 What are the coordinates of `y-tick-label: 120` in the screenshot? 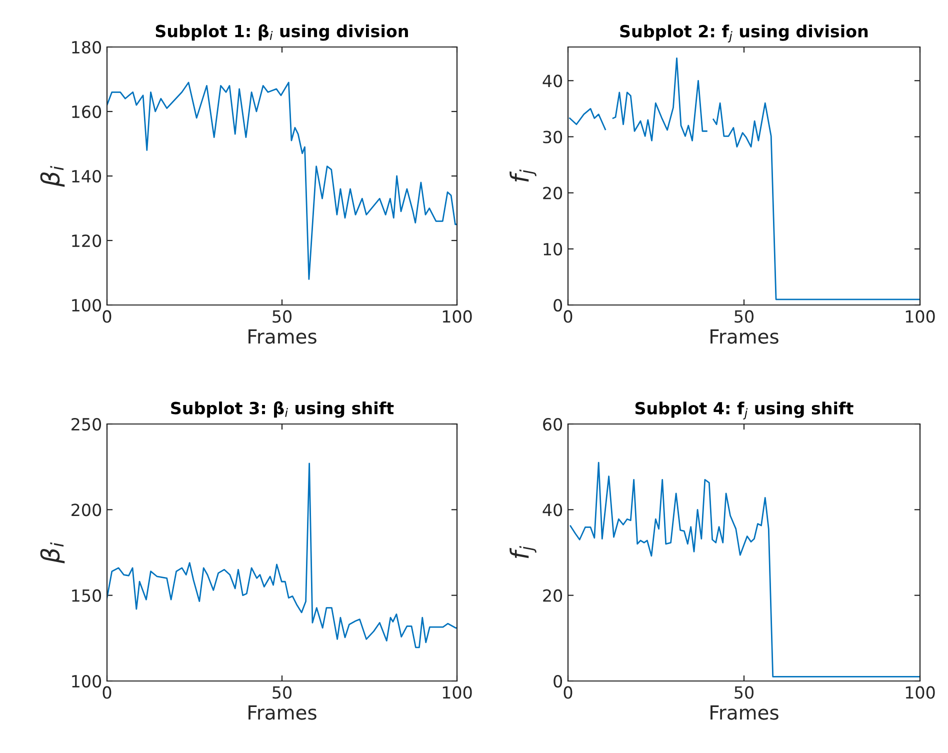 It's located at (87, 241).